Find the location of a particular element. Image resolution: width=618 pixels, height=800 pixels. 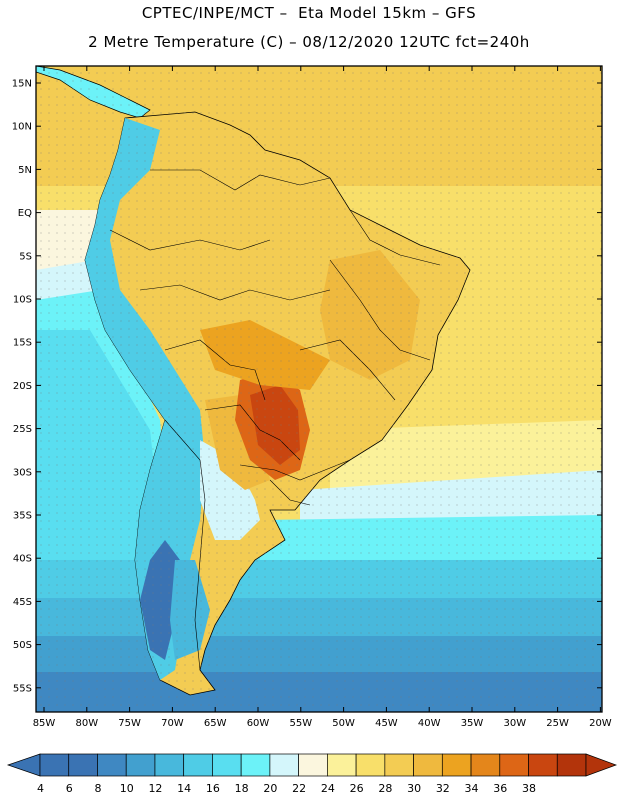

lat-label: 40S is located at coordinates (22, 559).